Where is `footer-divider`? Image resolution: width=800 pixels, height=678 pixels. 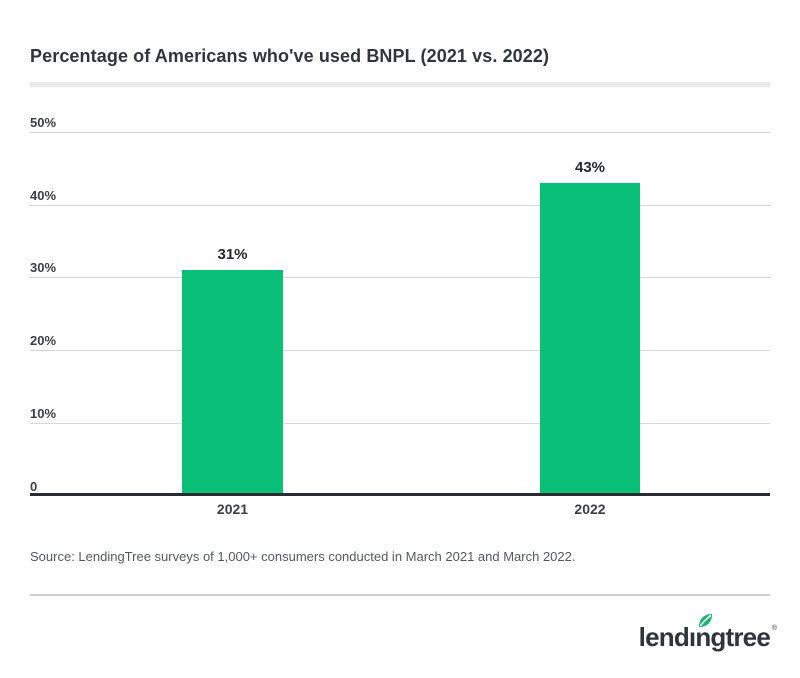
footer-divider is located at coordinates (400, 595).